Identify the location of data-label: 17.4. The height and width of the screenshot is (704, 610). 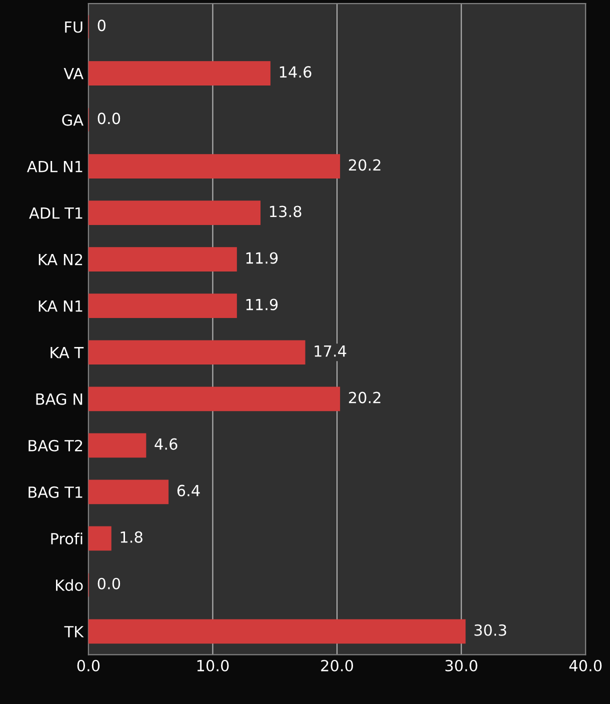
(330, 351).